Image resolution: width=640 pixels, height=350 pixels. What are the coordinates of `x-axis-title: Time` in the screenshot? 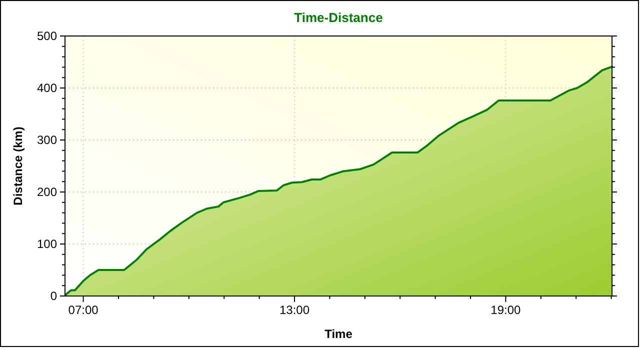 It's located at (338, 334).